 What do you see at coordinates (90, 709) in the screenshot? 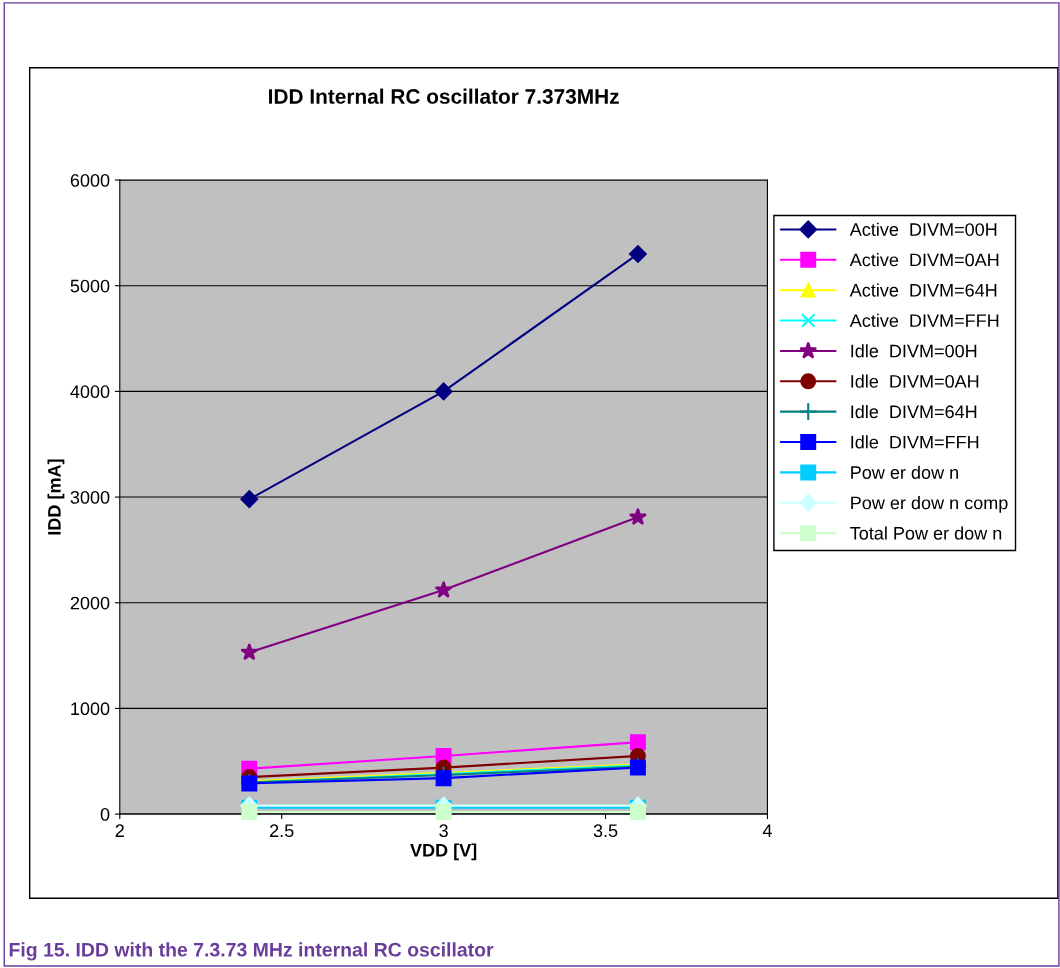
I see `y-tick-label: 1000` at bounding box center [90, 709].